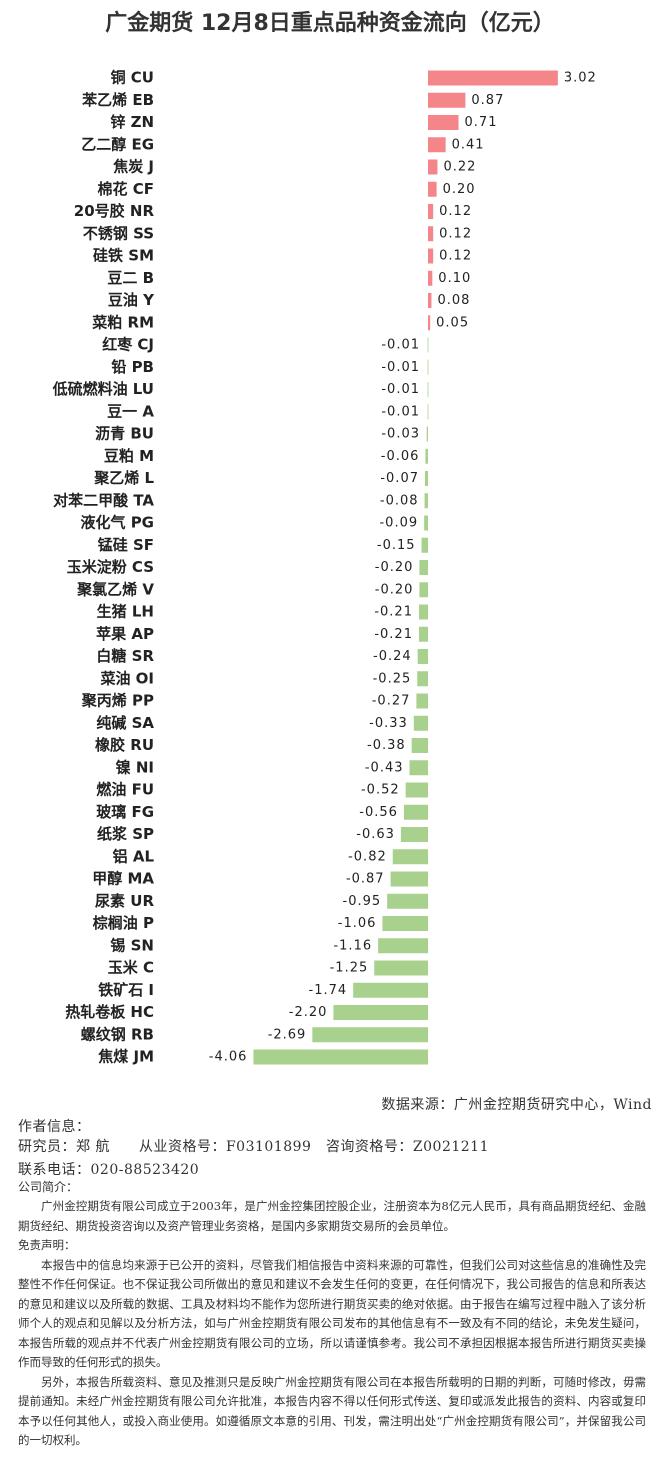  I want to click on category-label: 红枣 CJ, so click(128, 345).